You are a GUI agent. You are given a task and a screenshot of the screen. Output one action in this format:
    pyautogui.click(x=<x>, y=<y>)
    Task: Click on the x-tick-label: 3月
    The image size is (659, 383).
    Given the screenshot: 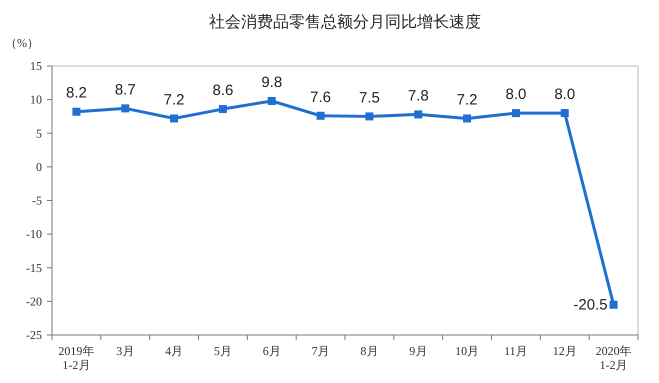 What is the action you would take?
    pyautogui.click(x=125, y=351)
    